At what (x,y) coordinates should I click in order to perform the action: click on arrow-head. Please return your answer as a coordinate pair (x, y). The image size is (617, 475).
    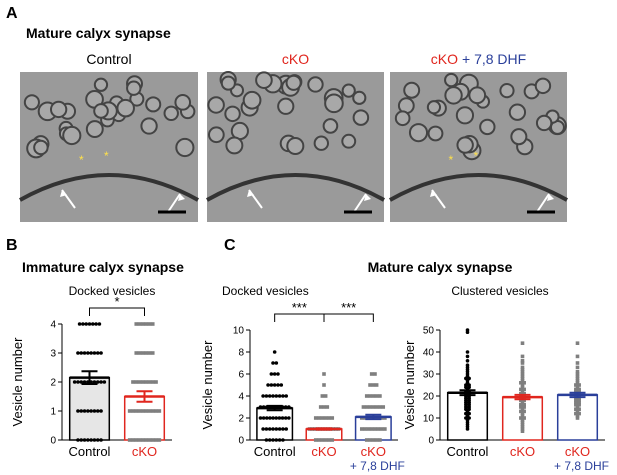
    Looking at the image, I should click on (433, 193).